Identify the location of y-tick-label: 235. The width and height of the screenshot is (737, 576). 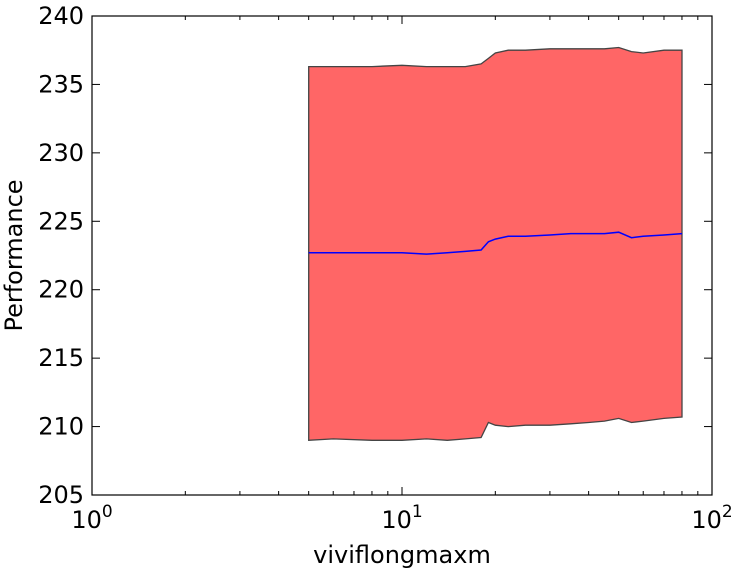
(61, 84).